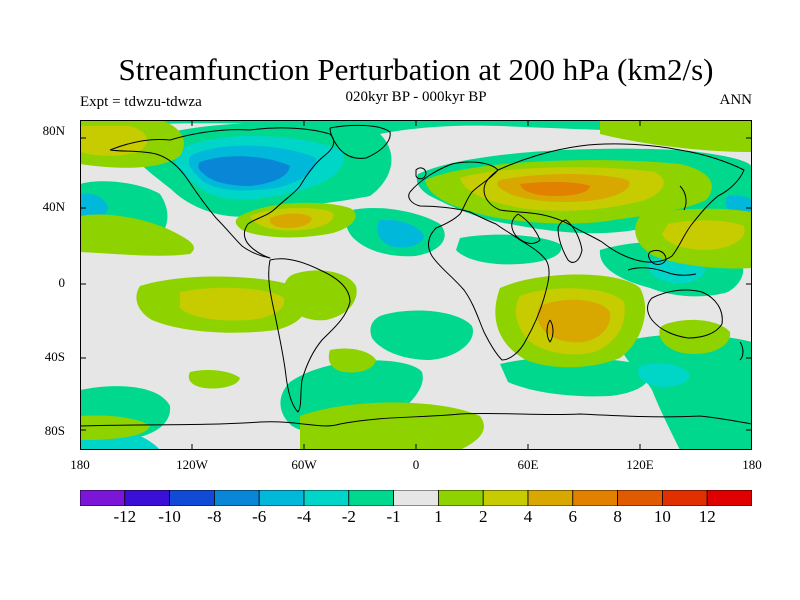 The height and width of the screenshot is (600, 800). I want to click on contour-p15, so click(232, 304).